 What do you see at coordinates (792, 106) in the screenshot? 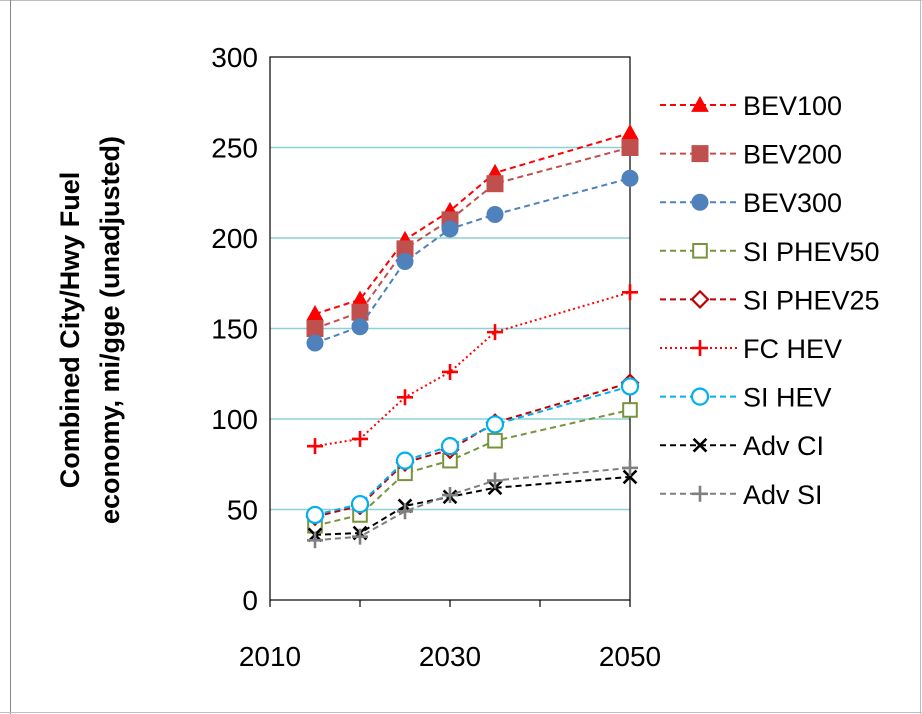
I see `legend-label: BEV100` at bounding box center [792, 106].